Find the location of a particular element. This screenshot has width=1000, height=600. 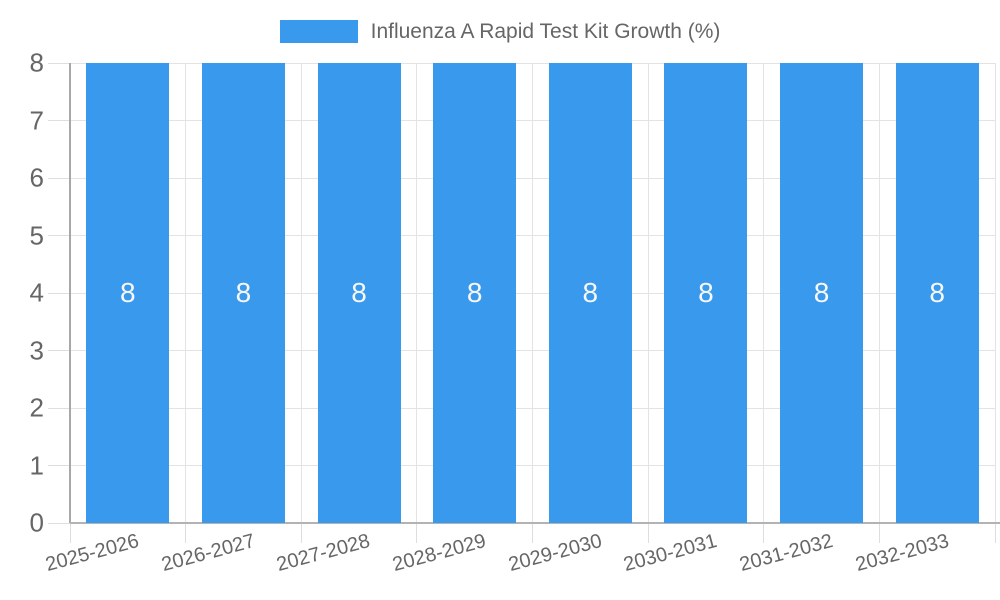

legend-swatch is located at coordinates (318, 31).